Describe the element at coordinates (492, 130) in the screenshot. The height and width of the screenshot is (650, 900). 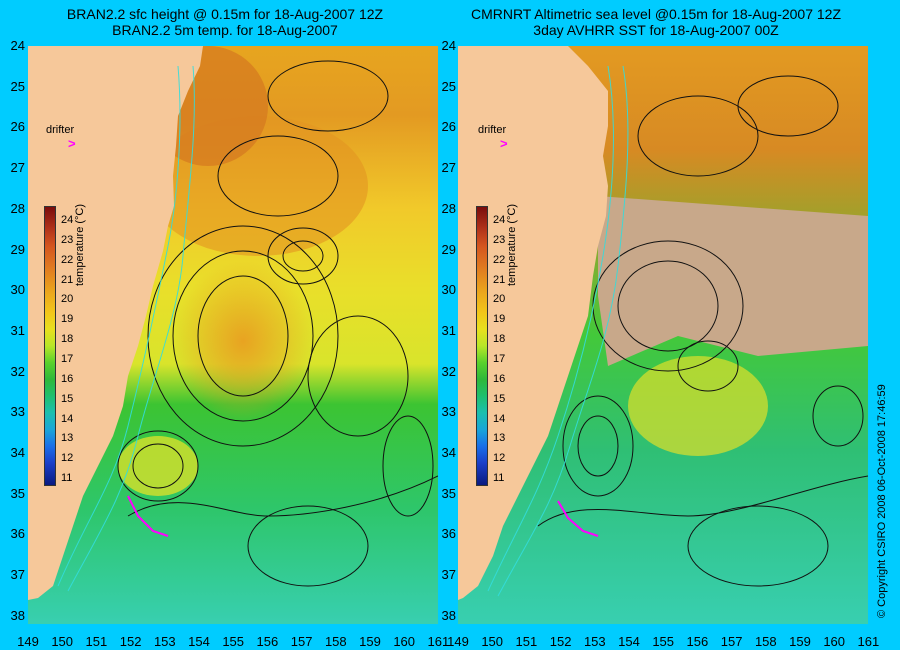
I see `right-drifter-label: drifter` at that location.